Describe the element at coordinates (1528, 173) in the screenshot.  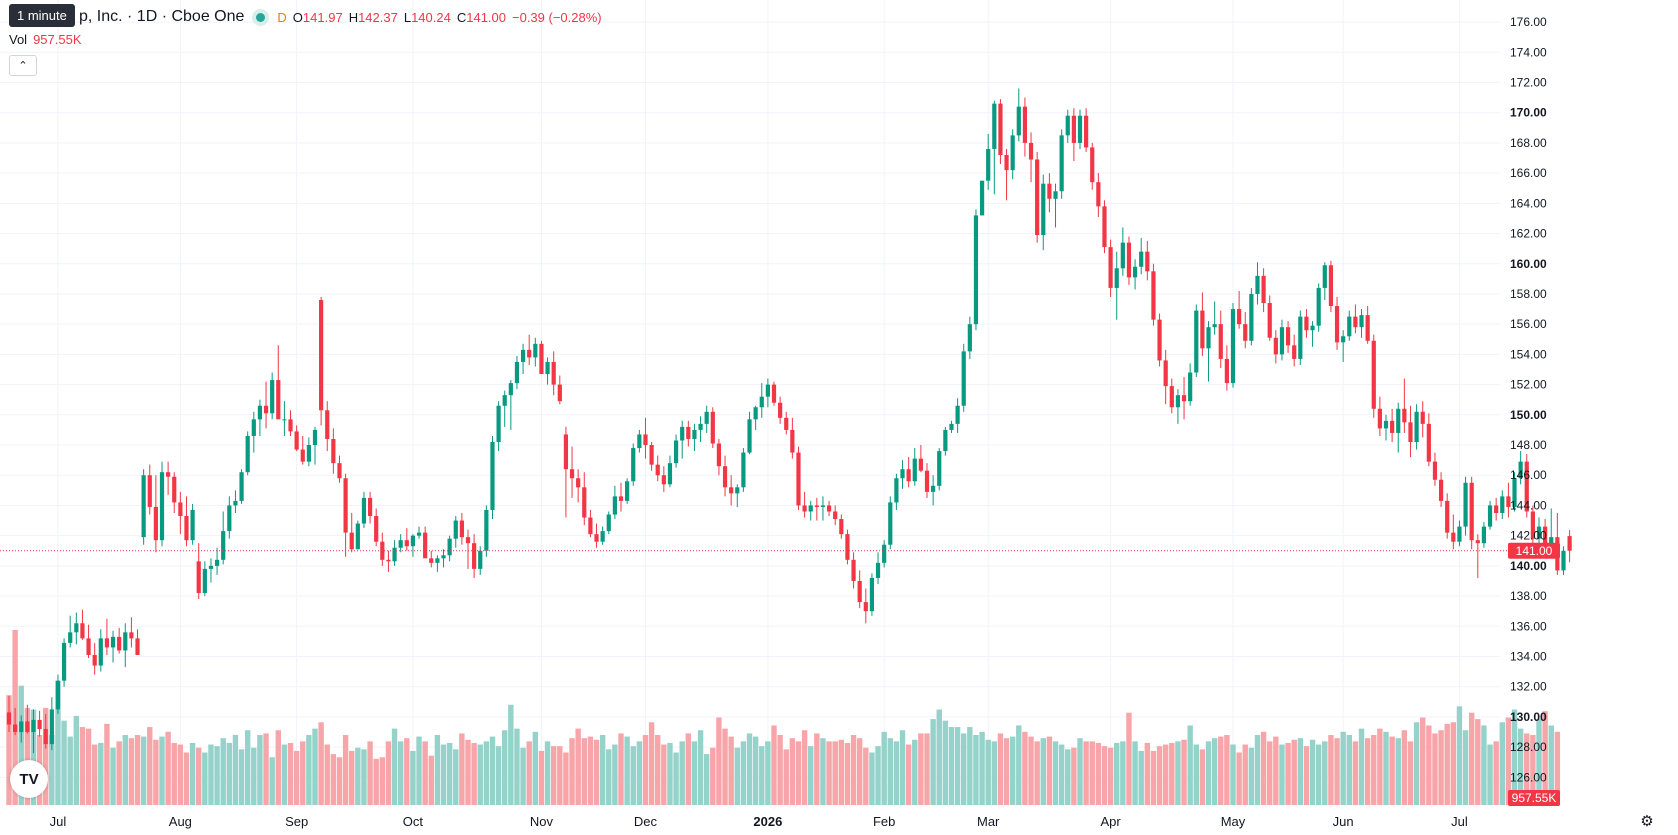
I see `price-tick-label: 166.00` at that location.